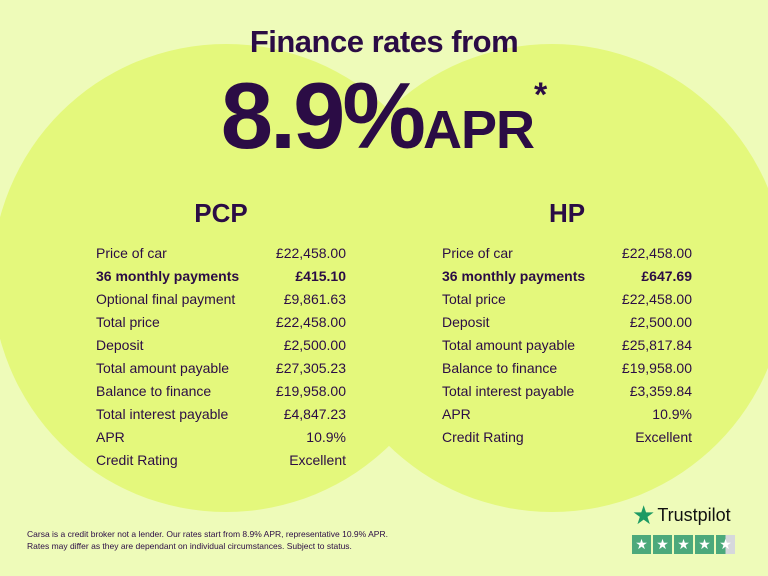  What do you see at coordinates (221, 391) in the screenshot?
I see `pcp-row: Balance to finance £19,958.00` at bounding box center [221, 391].